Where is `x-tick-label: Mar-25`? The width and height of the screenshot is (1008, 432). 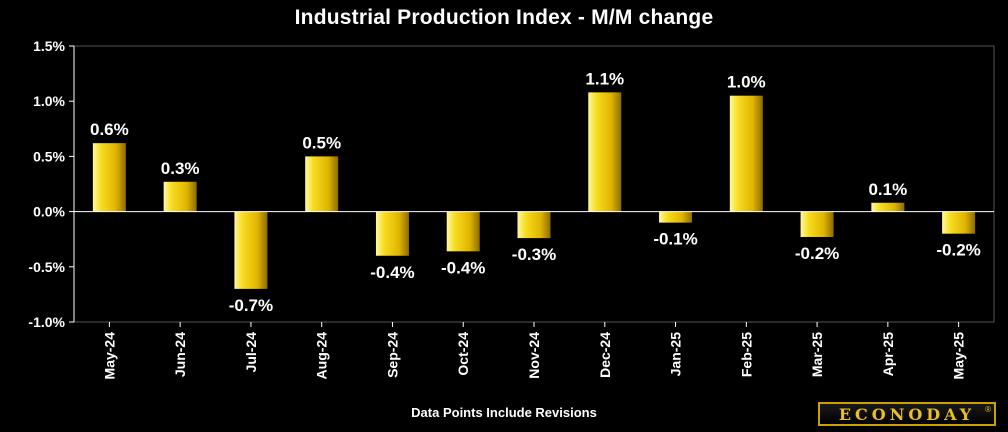
x-tick-label: Mar-25 is located at coordinates (817, 354).